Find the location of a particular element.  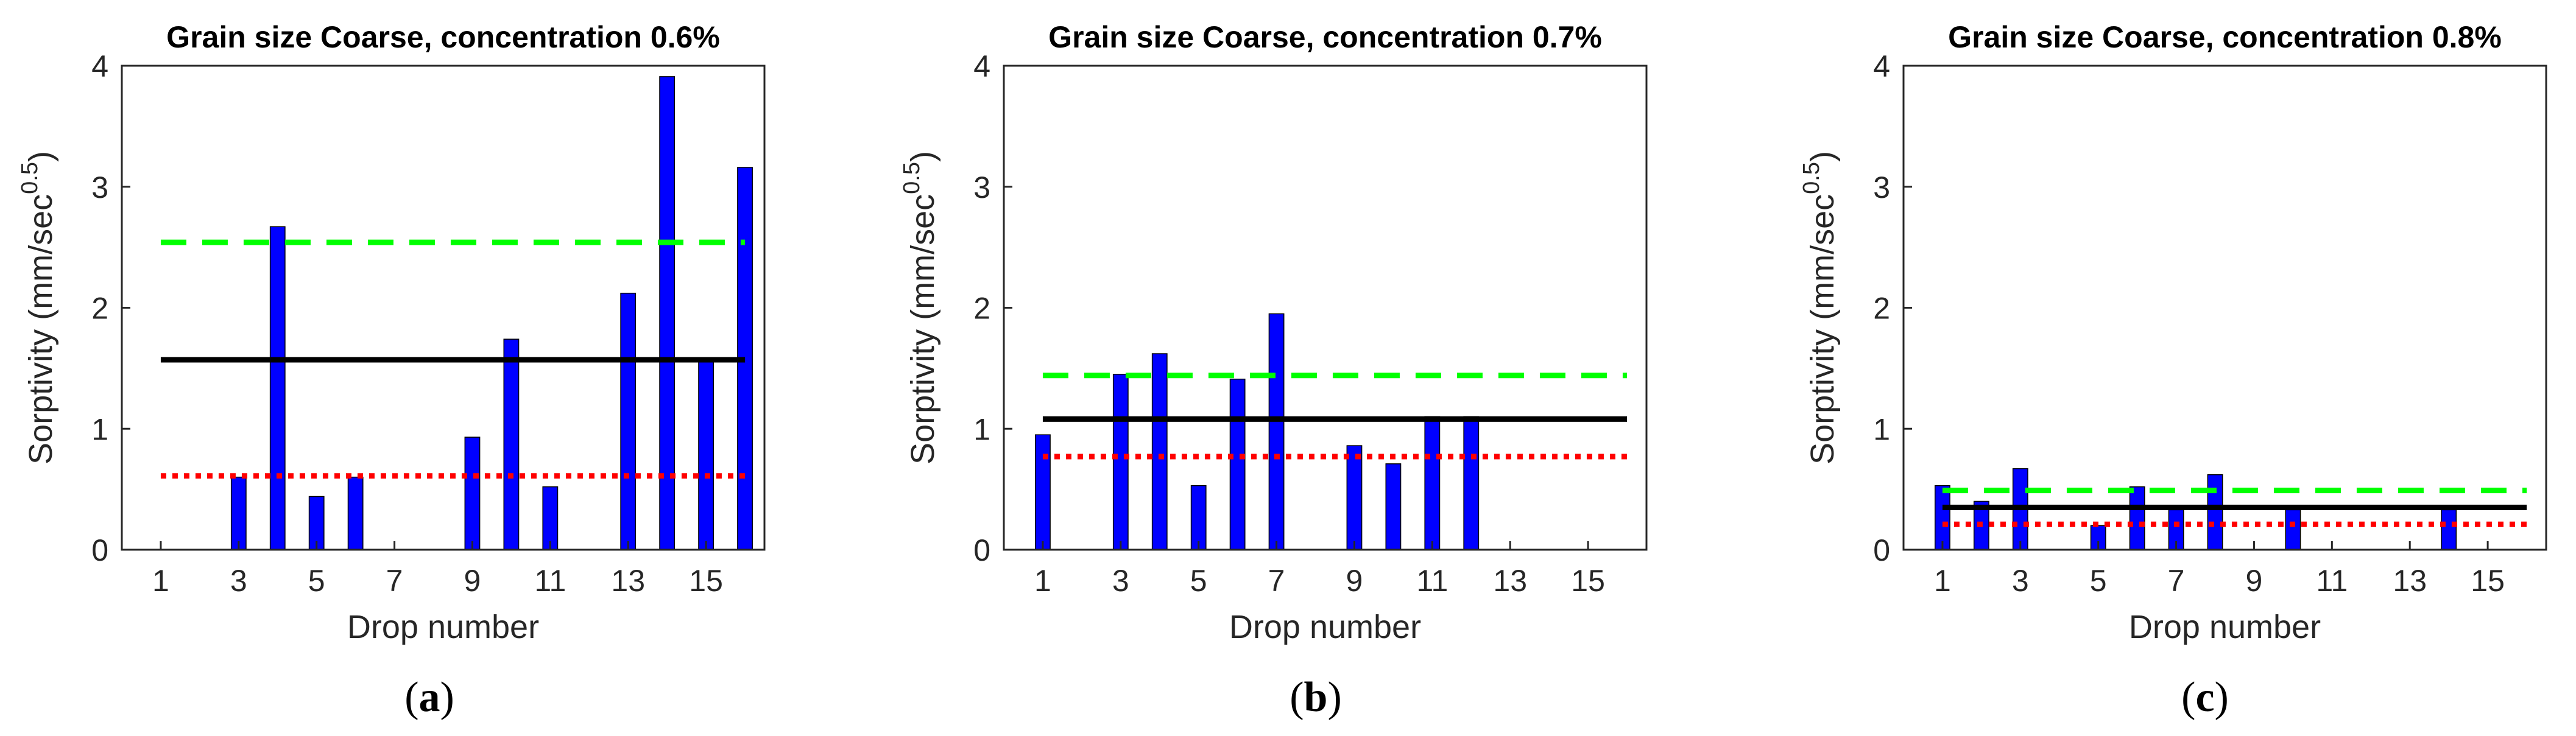

chart-title: Grain size Coarse, concentration 0.7% is located at coordinates (1325, 37).